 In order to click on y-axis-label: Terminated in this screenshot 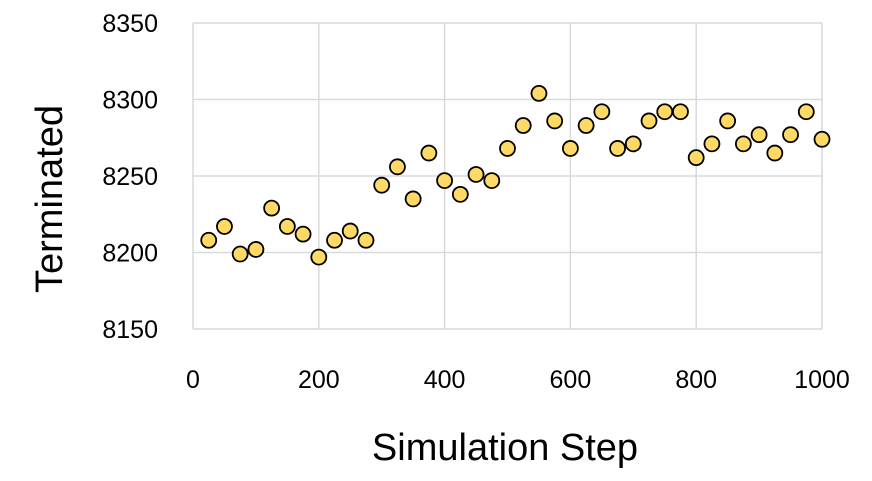, I will do `click(50, 199)`.